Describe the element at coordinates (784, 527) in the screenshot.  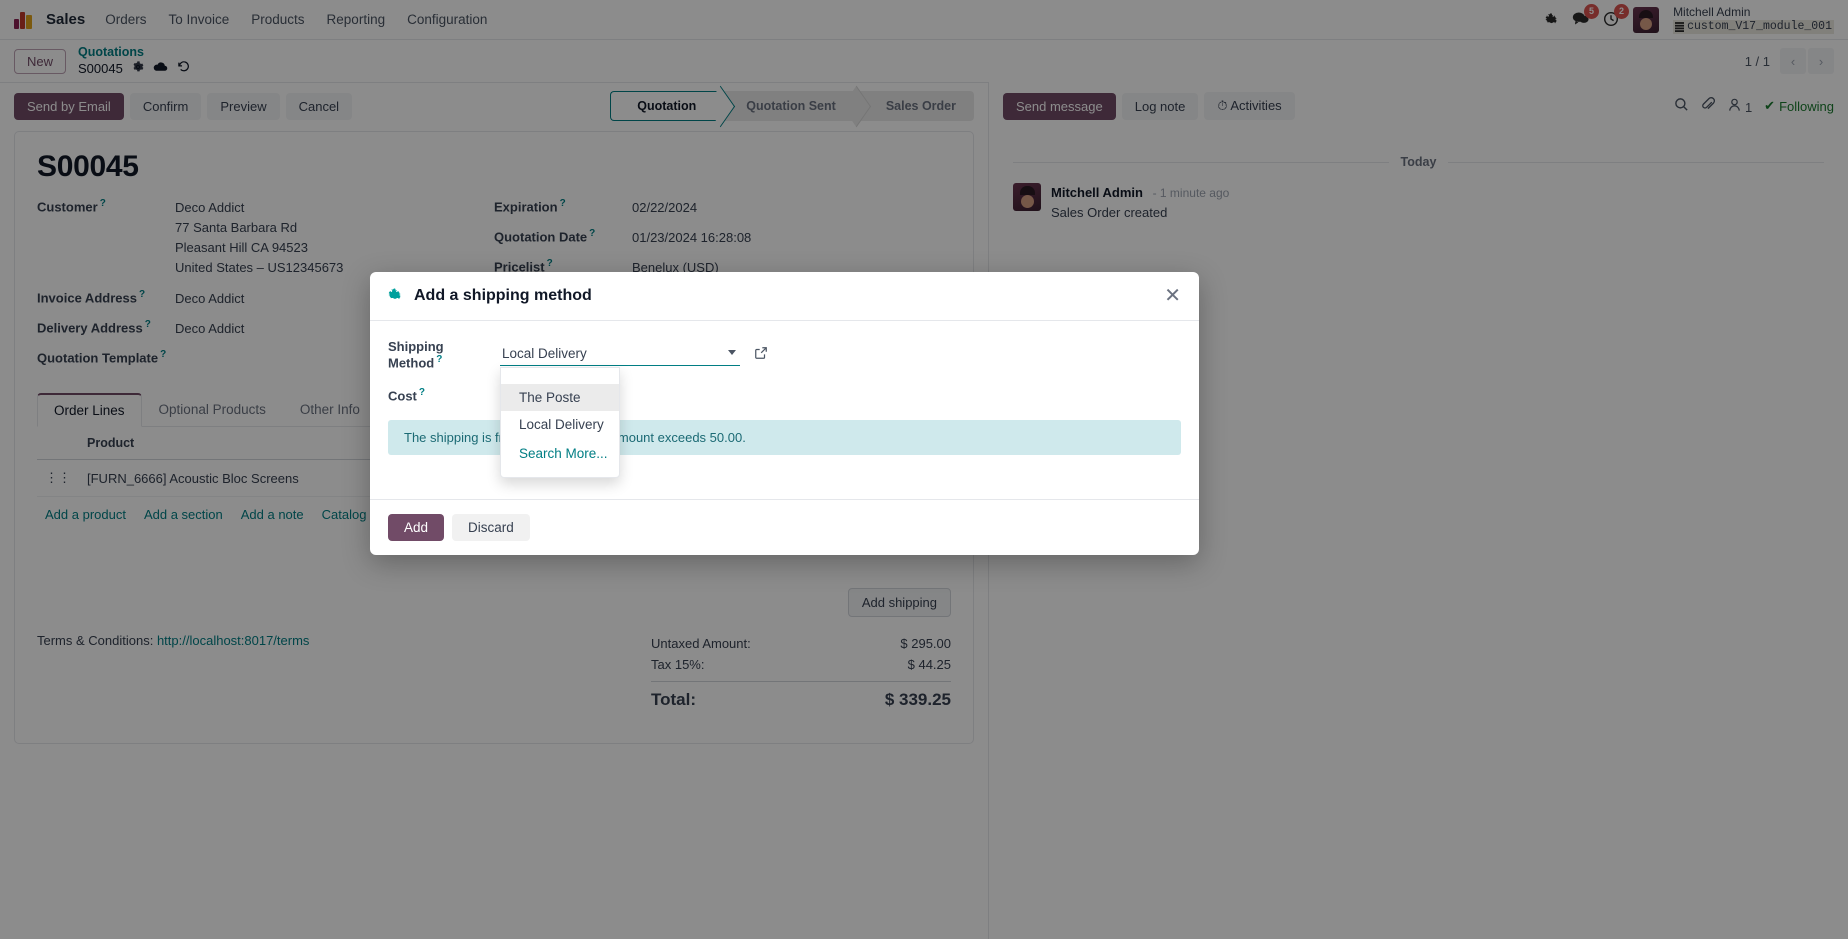
I see `dialog-footer: Add Discard` at that location.